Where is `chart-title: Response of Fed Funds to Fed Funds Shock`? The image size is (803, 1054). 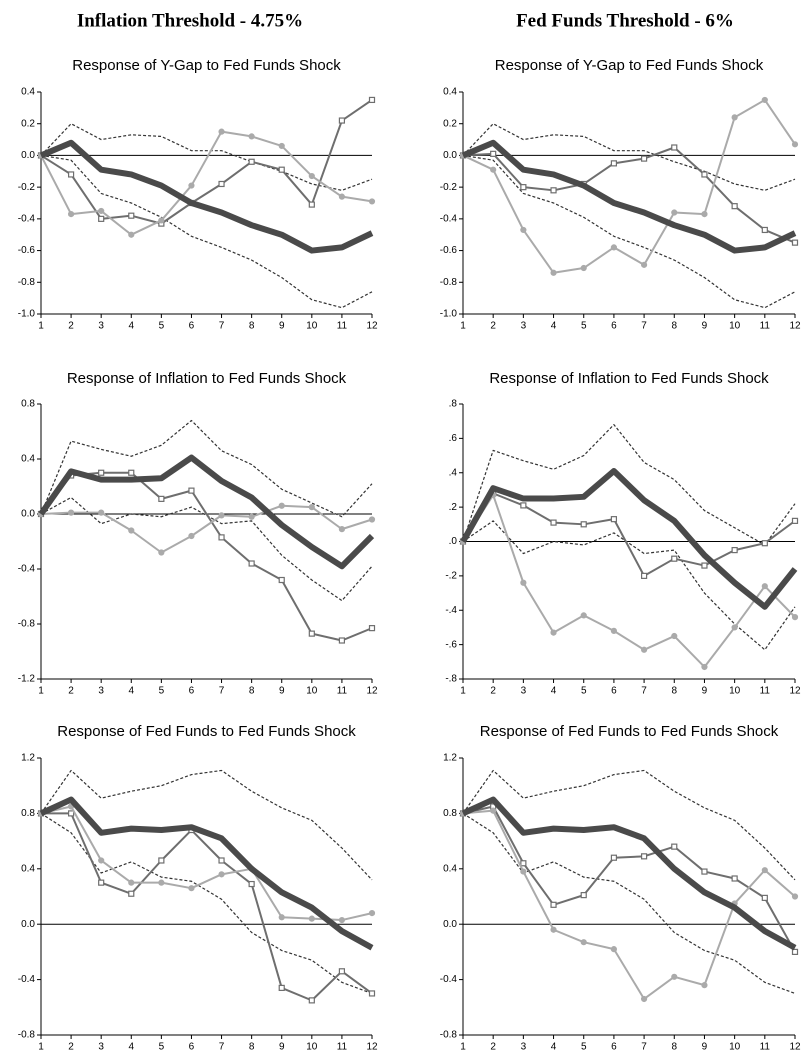 chart-title: Response of Fed Funds to Fed Funds Shock is located at coordinates (629, 731).